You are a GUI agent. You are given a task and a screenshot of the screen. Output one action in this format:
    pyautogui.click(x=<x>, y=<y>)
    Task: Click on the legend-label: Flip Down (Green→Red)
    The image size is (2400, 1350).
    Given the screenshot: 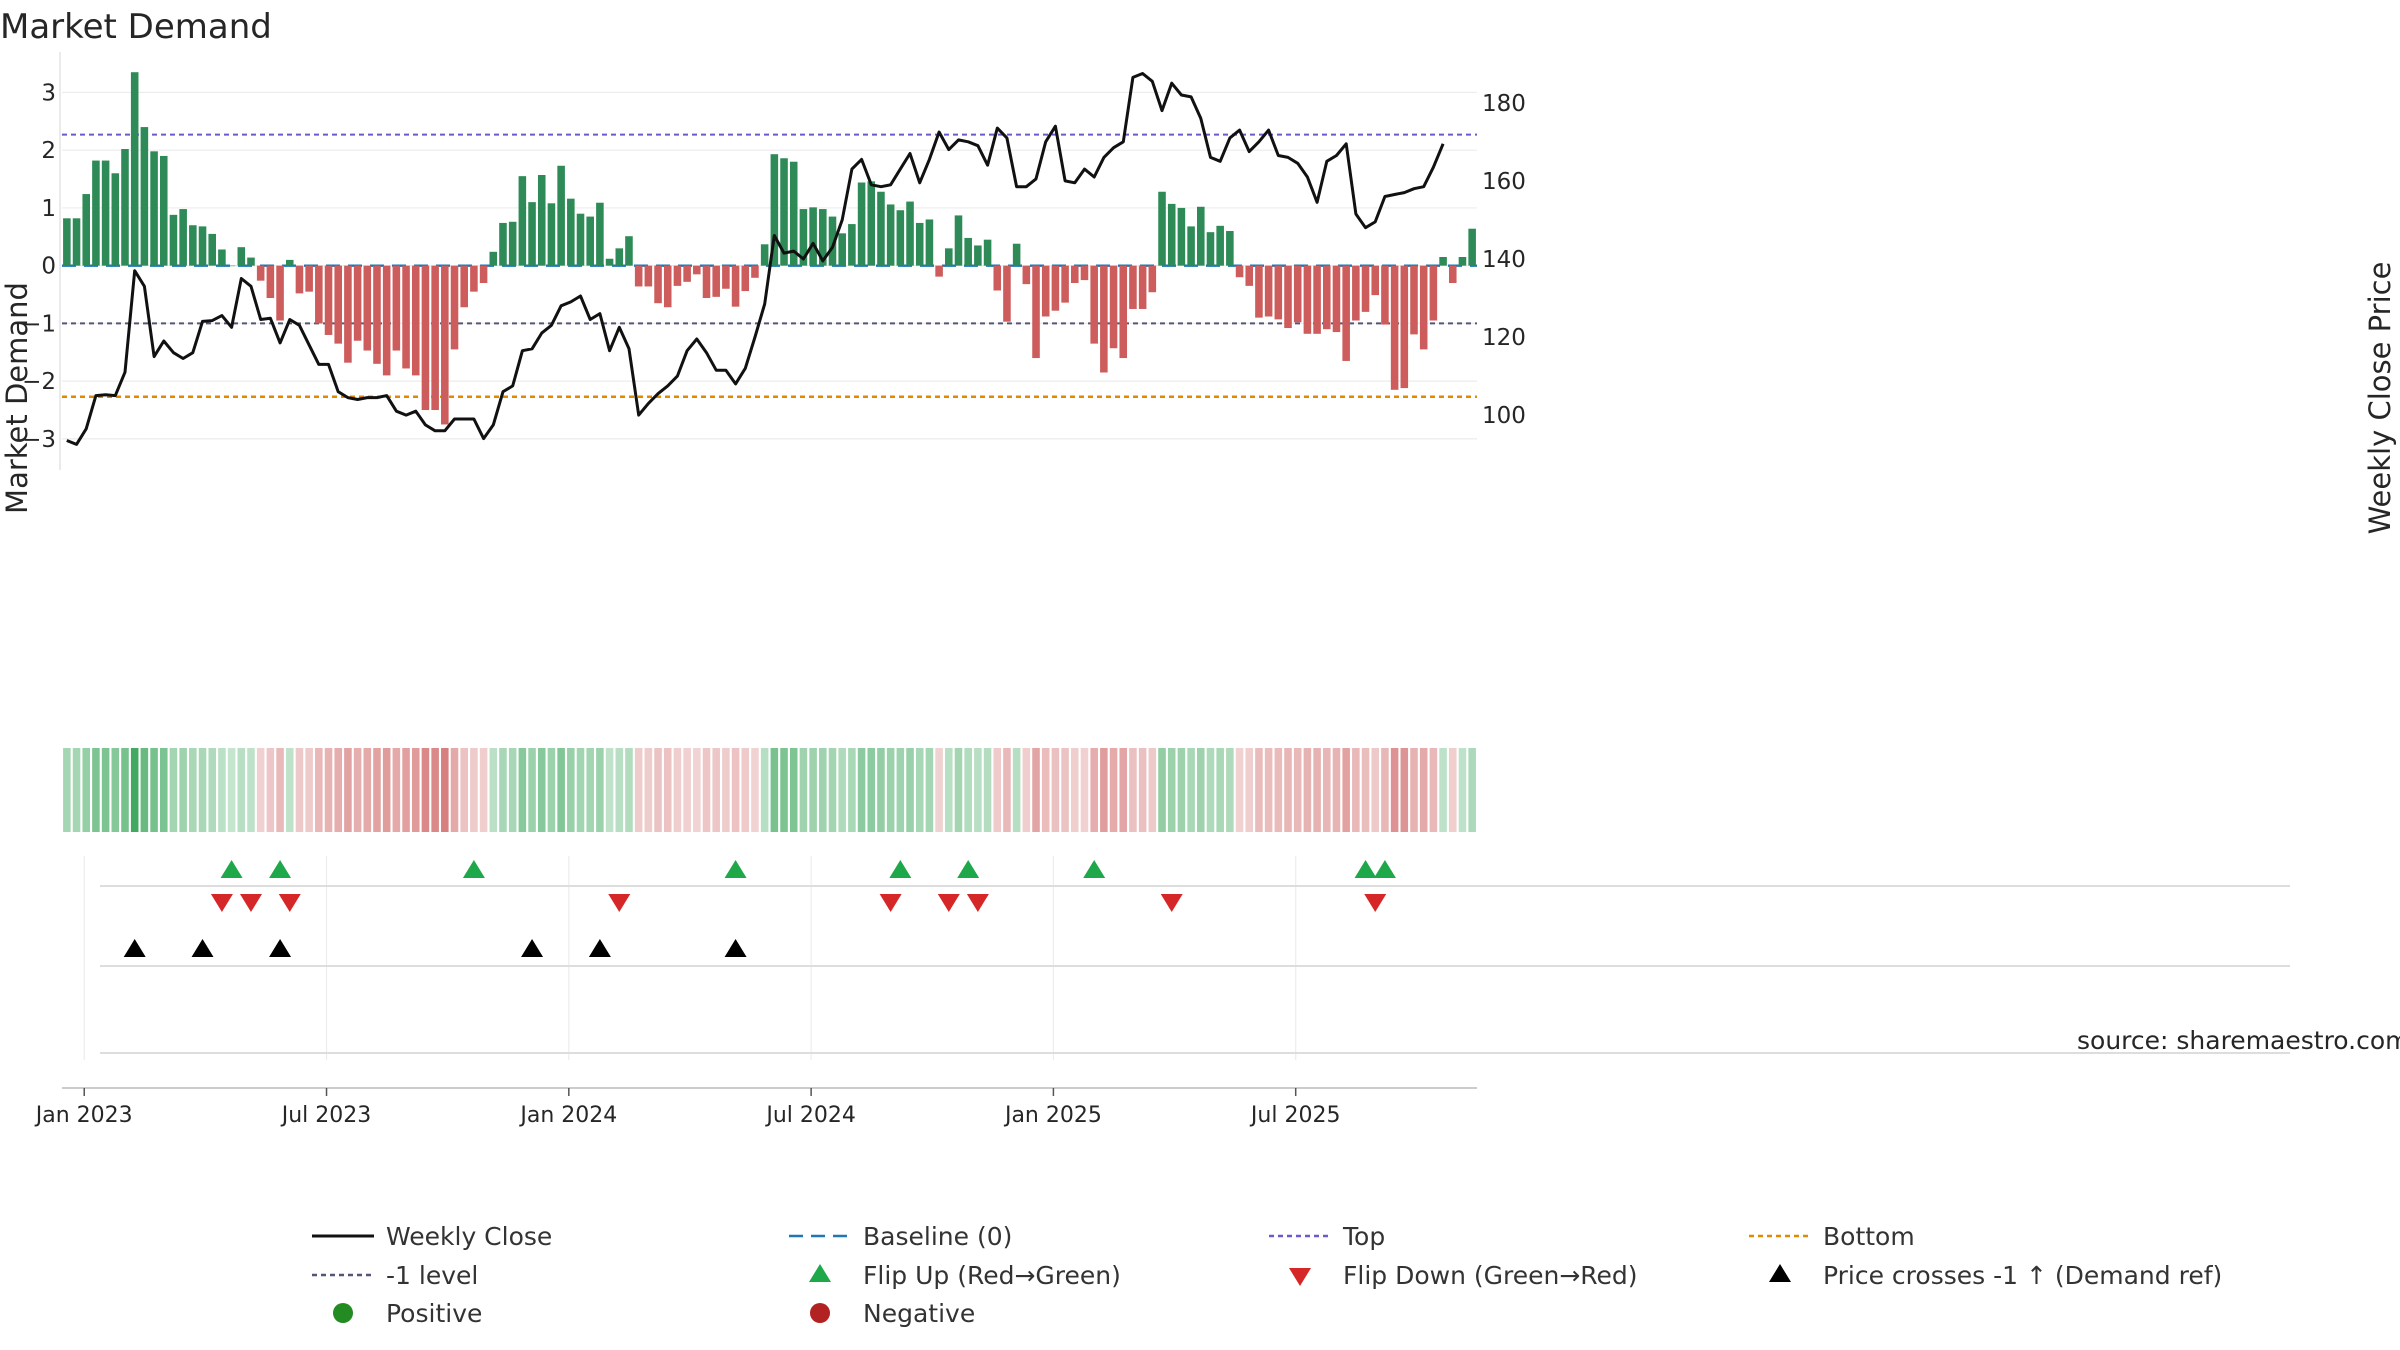 What is the action you would take?
    pyautogui.click(x=1490, y=1275)
    